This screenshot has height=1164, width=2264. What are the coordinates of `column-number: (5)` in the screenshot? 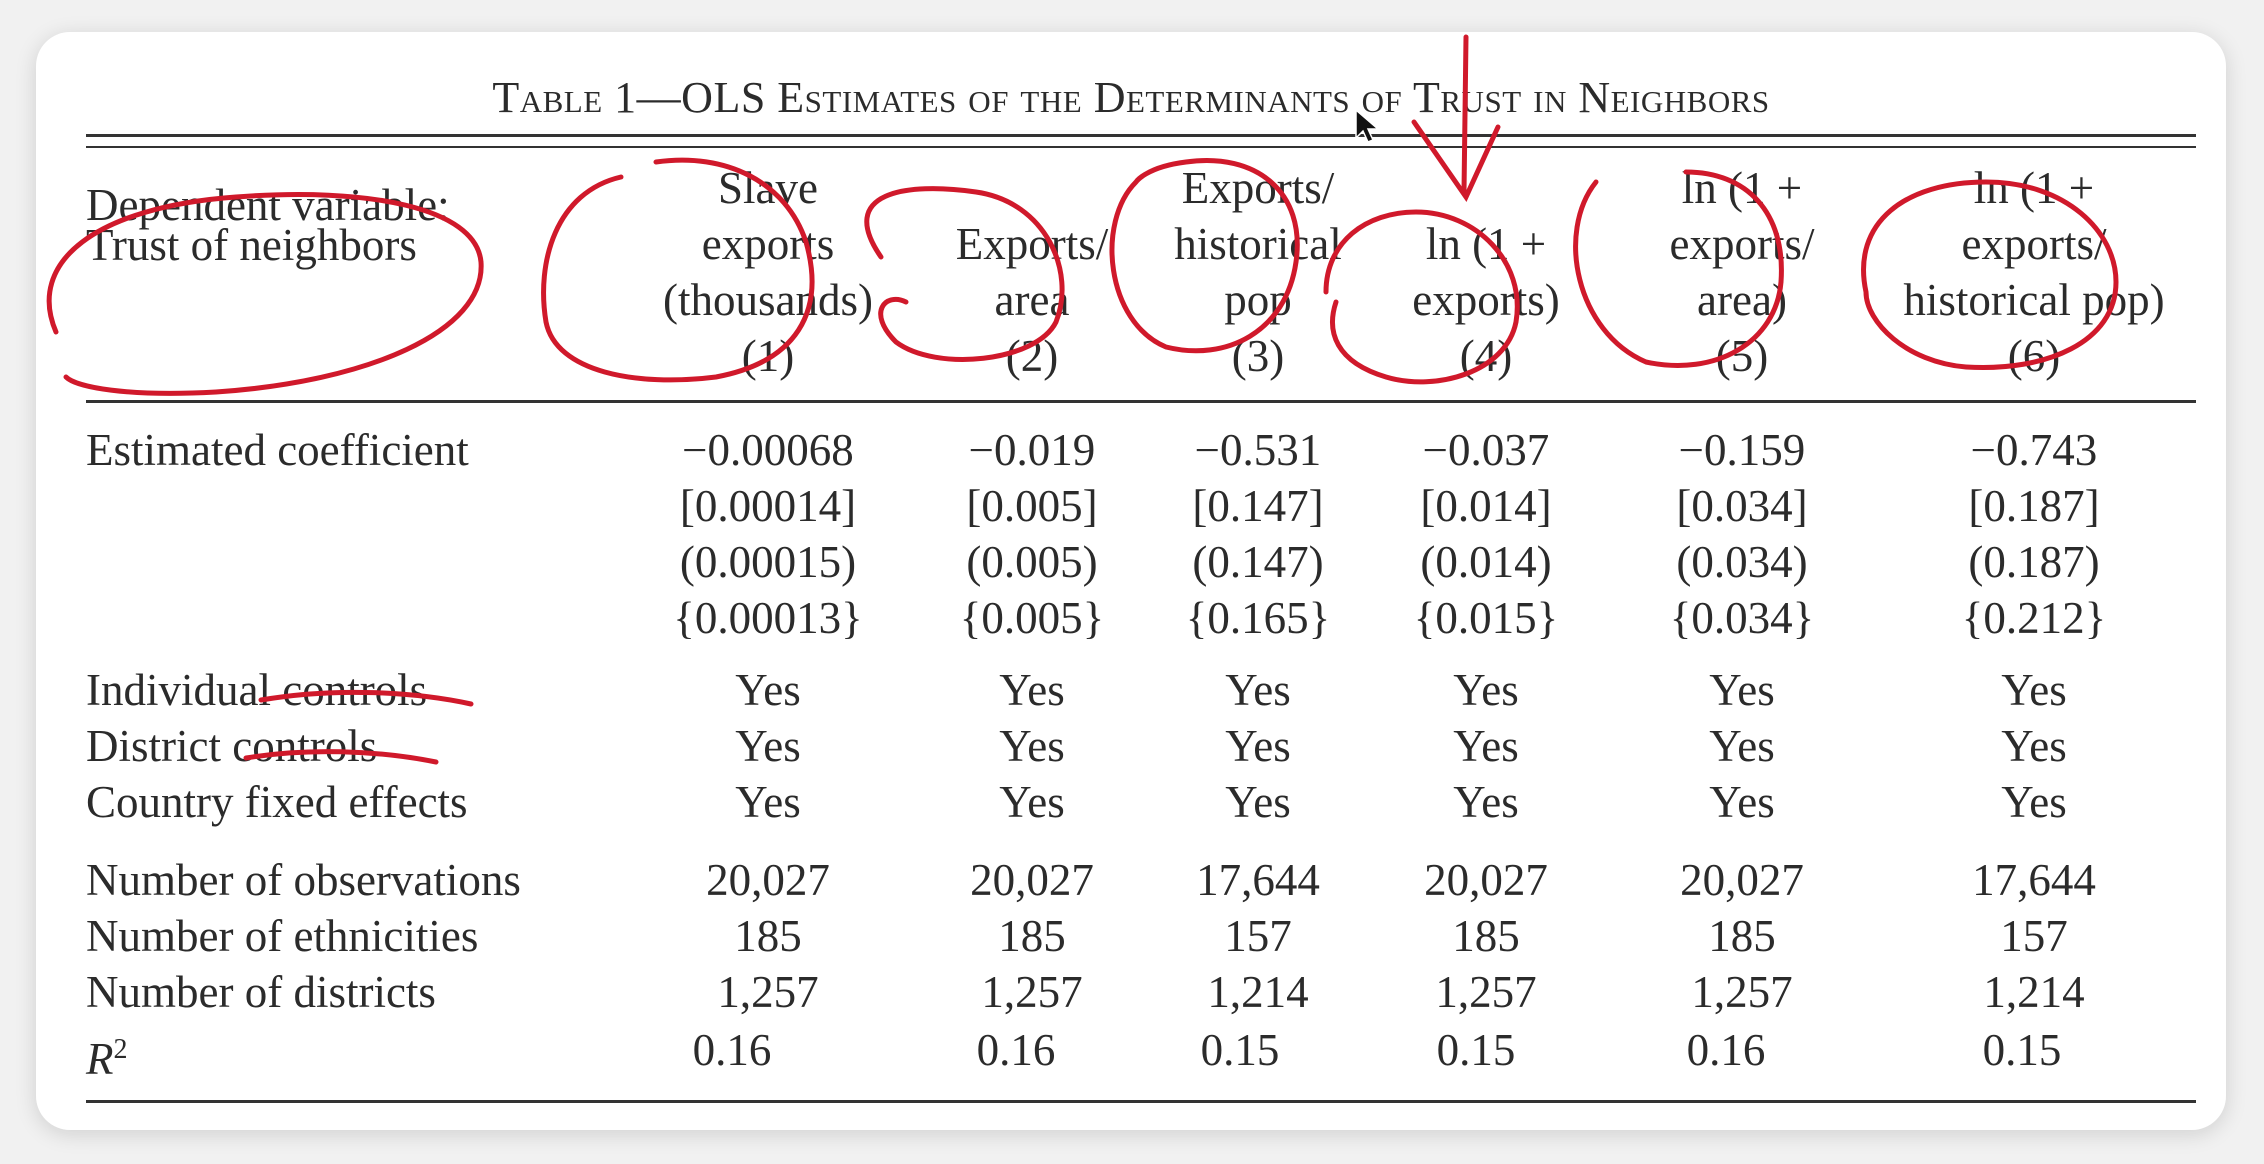 It's located at (1742, 356).